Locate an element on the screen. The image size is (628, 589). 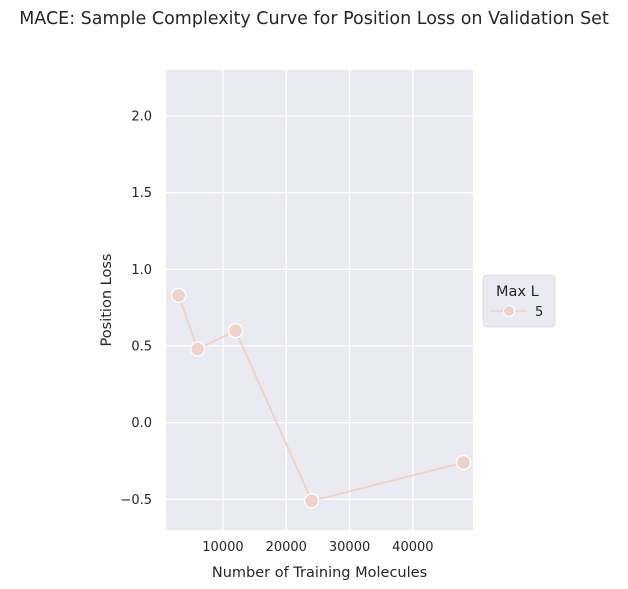
legend-box is located at coordinates (519, 301).